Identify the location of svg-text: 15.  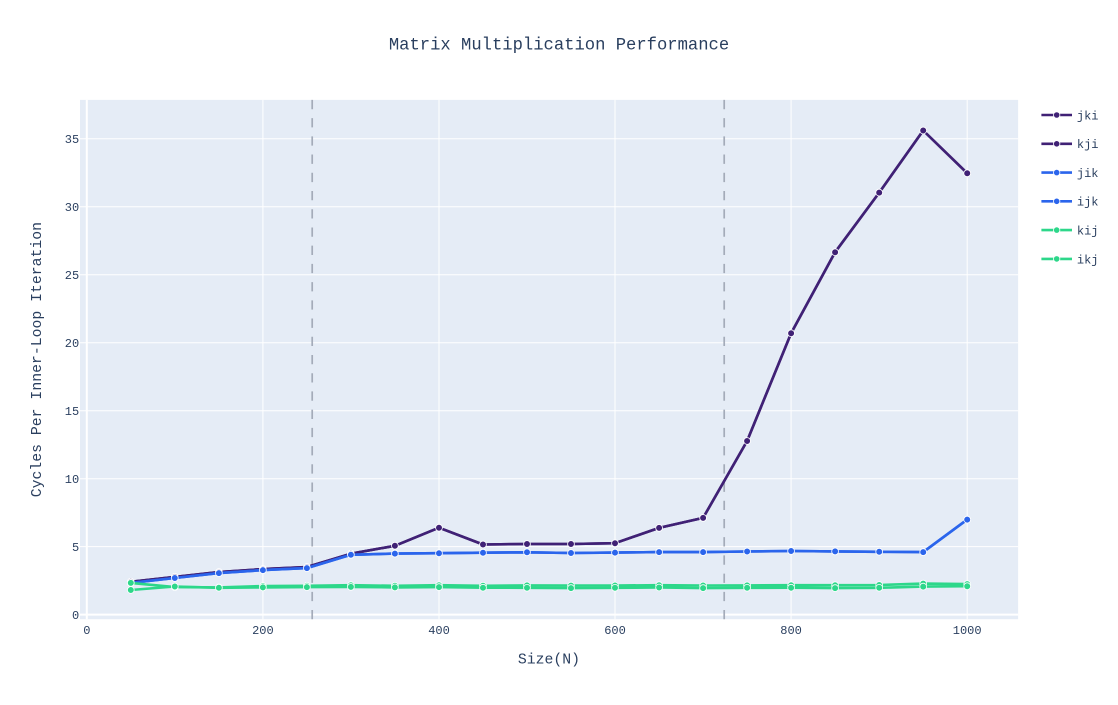
(72, 412).